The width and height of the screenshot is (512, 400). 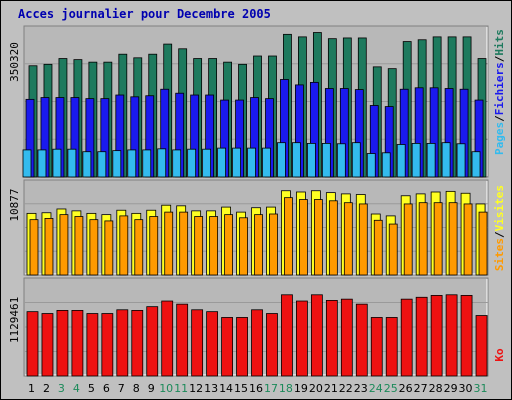 I want to click on x-tick-day-20: 20, so click(x=316, y=388).